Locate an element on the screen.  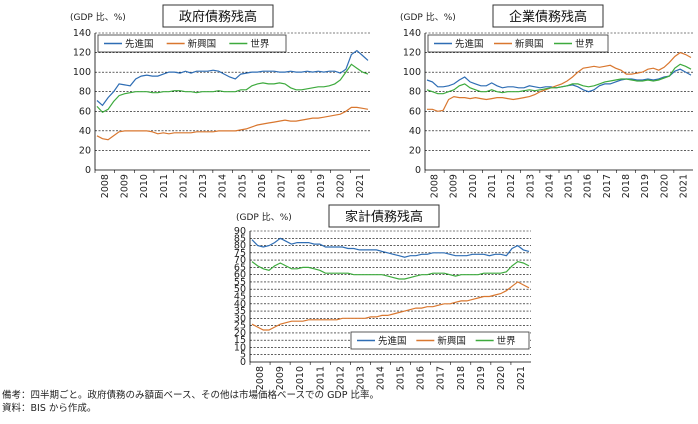
y-tick-label: 50 is located at coordinates (240, 289).